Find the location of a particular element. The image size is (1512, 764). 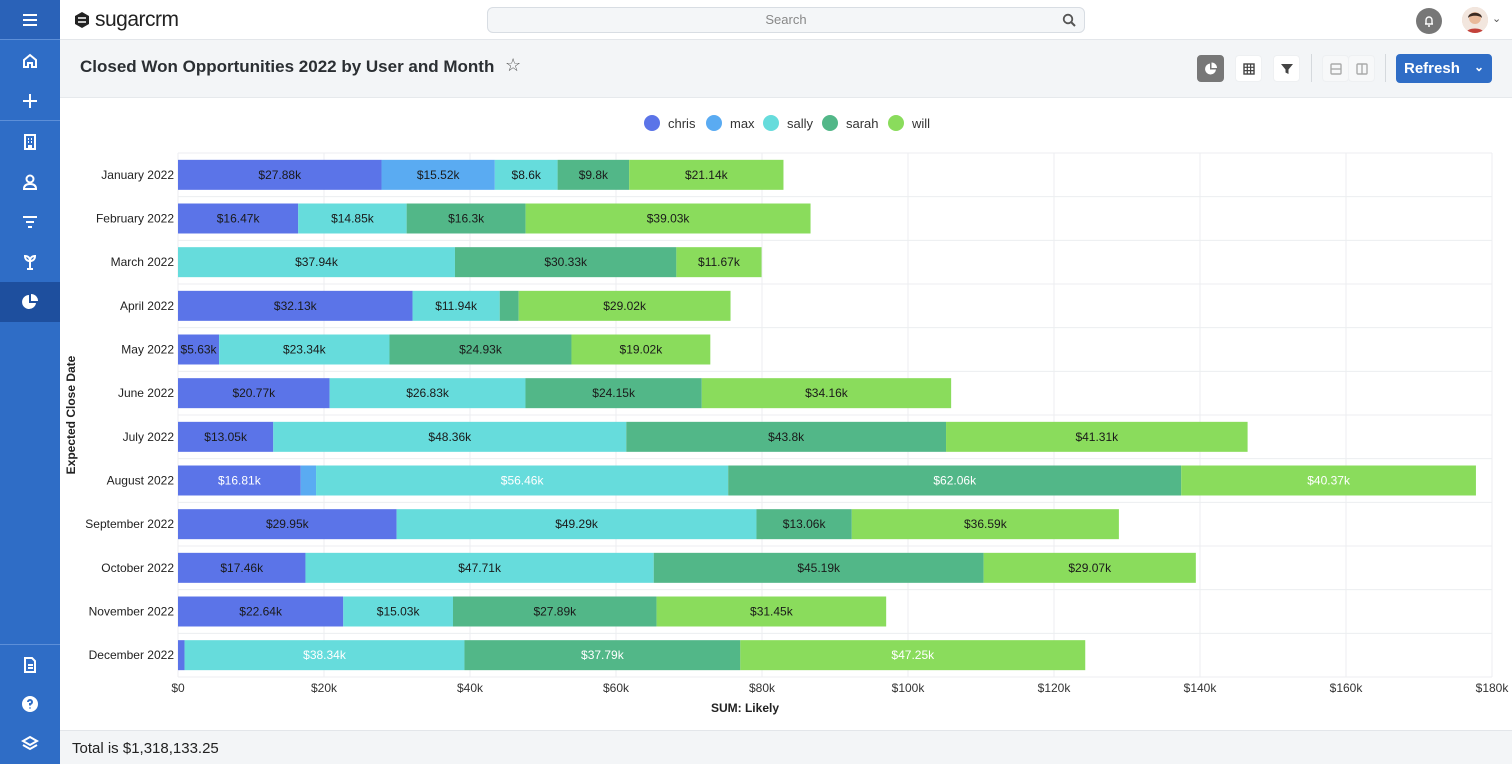

bar-label-sally: $56.46k is located at coordinates (523, 481).